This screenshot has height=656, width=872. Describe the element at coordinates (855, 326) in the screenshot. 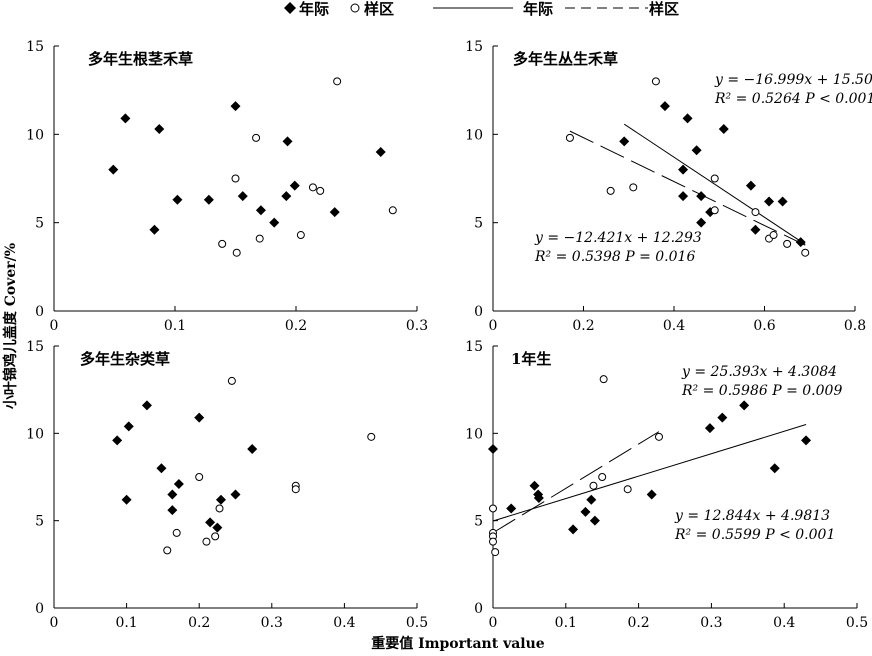

I see `x-tick-label: 0.8` at that location.